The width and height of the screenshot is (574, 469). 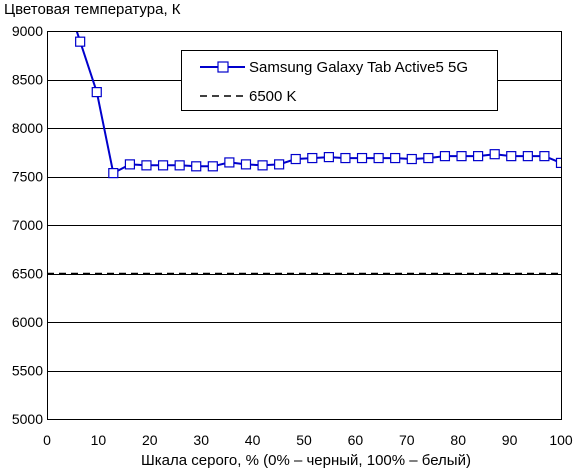 What do you see at coordinates (27, 31) in the screenshot?
I see `y-tick-label: 9000` at bounding box center [27, 31].